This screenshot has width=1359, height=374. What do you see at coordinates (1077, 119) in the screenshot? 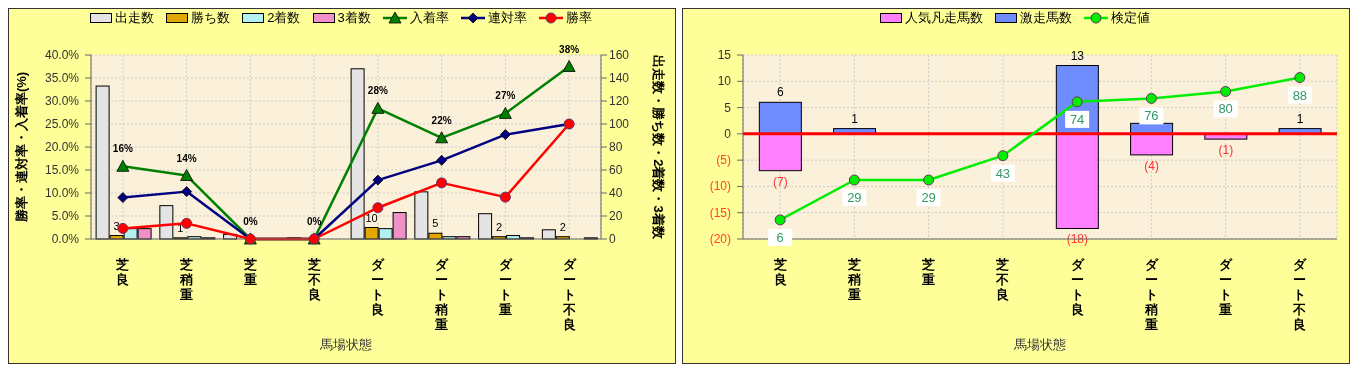
I see `data-label: 74` at bounding box center [1077, 119].